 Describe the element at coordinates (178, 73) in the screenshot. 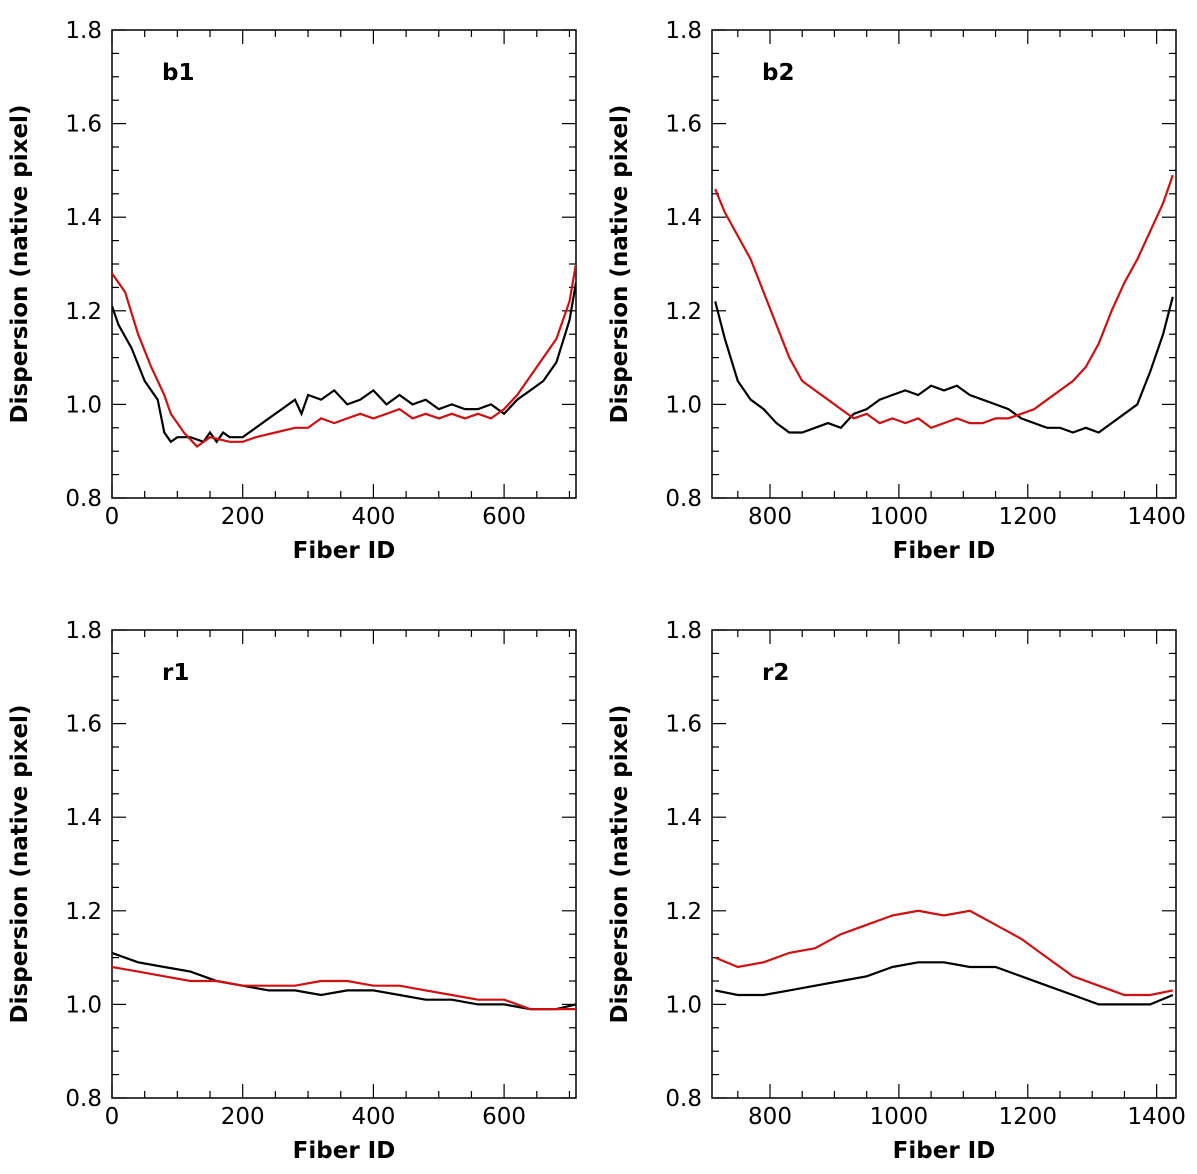

I see `panel-label: b1` at that location.